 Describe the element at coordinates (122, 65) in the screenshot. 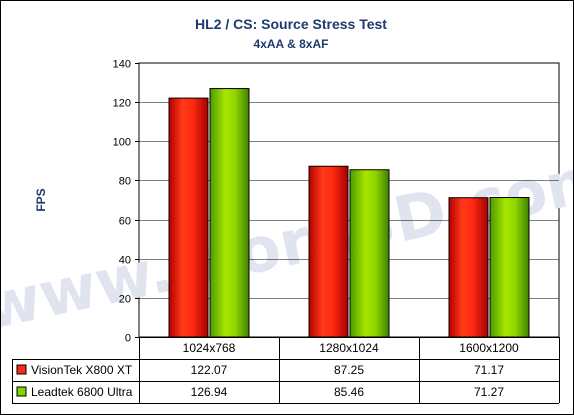

I see `y-tick-label: 140` at that location.